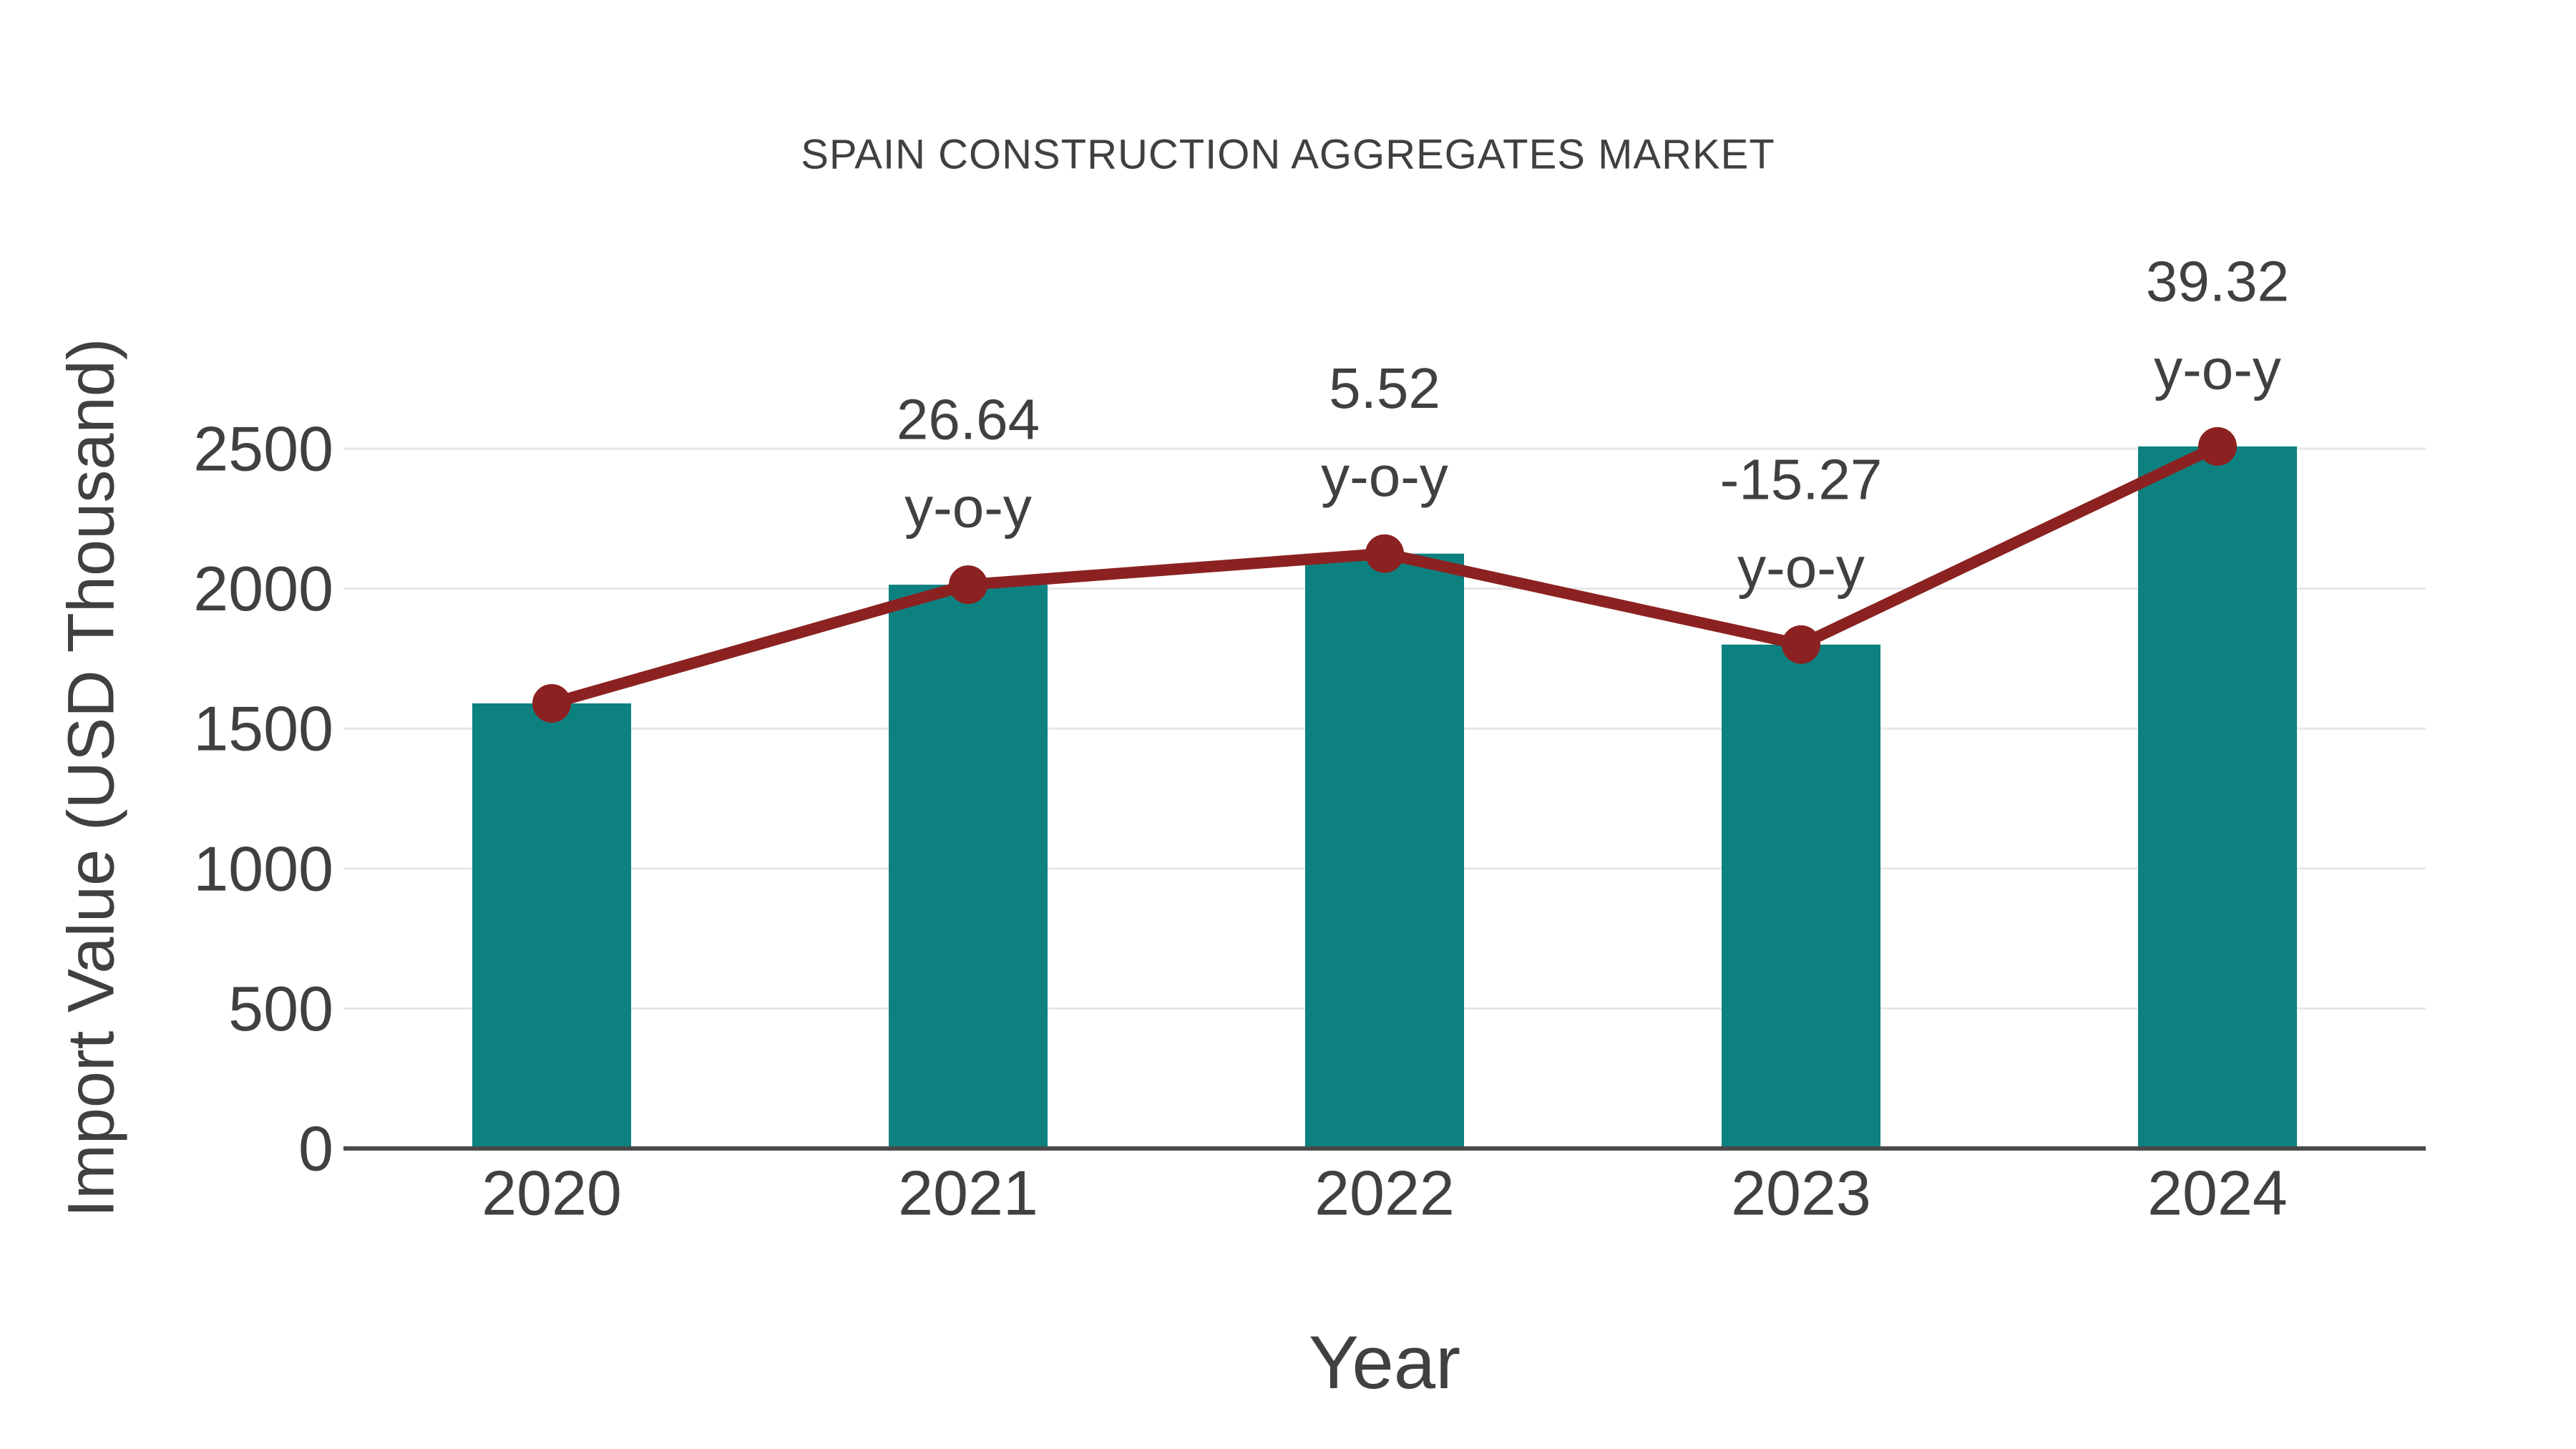 The height and width of the screenshot is (1449, 2576). What do you see at coordinates (551, 925) in the screenshot?
I see `bar-2020` at bounding box center [551, 925].